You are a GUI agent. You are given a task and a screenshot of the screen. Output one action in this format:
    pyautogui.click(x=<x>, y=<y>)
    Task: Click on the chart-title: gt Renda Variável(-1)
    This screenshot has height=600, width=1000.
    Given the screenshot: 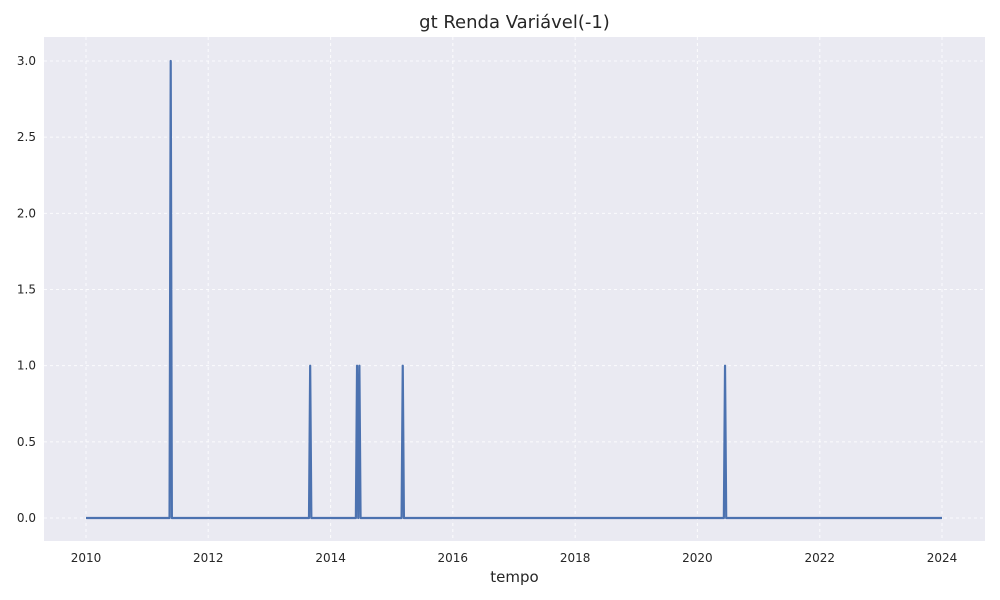 What is the action you would take?
    pyautogui.click(x=514, y=22)
    